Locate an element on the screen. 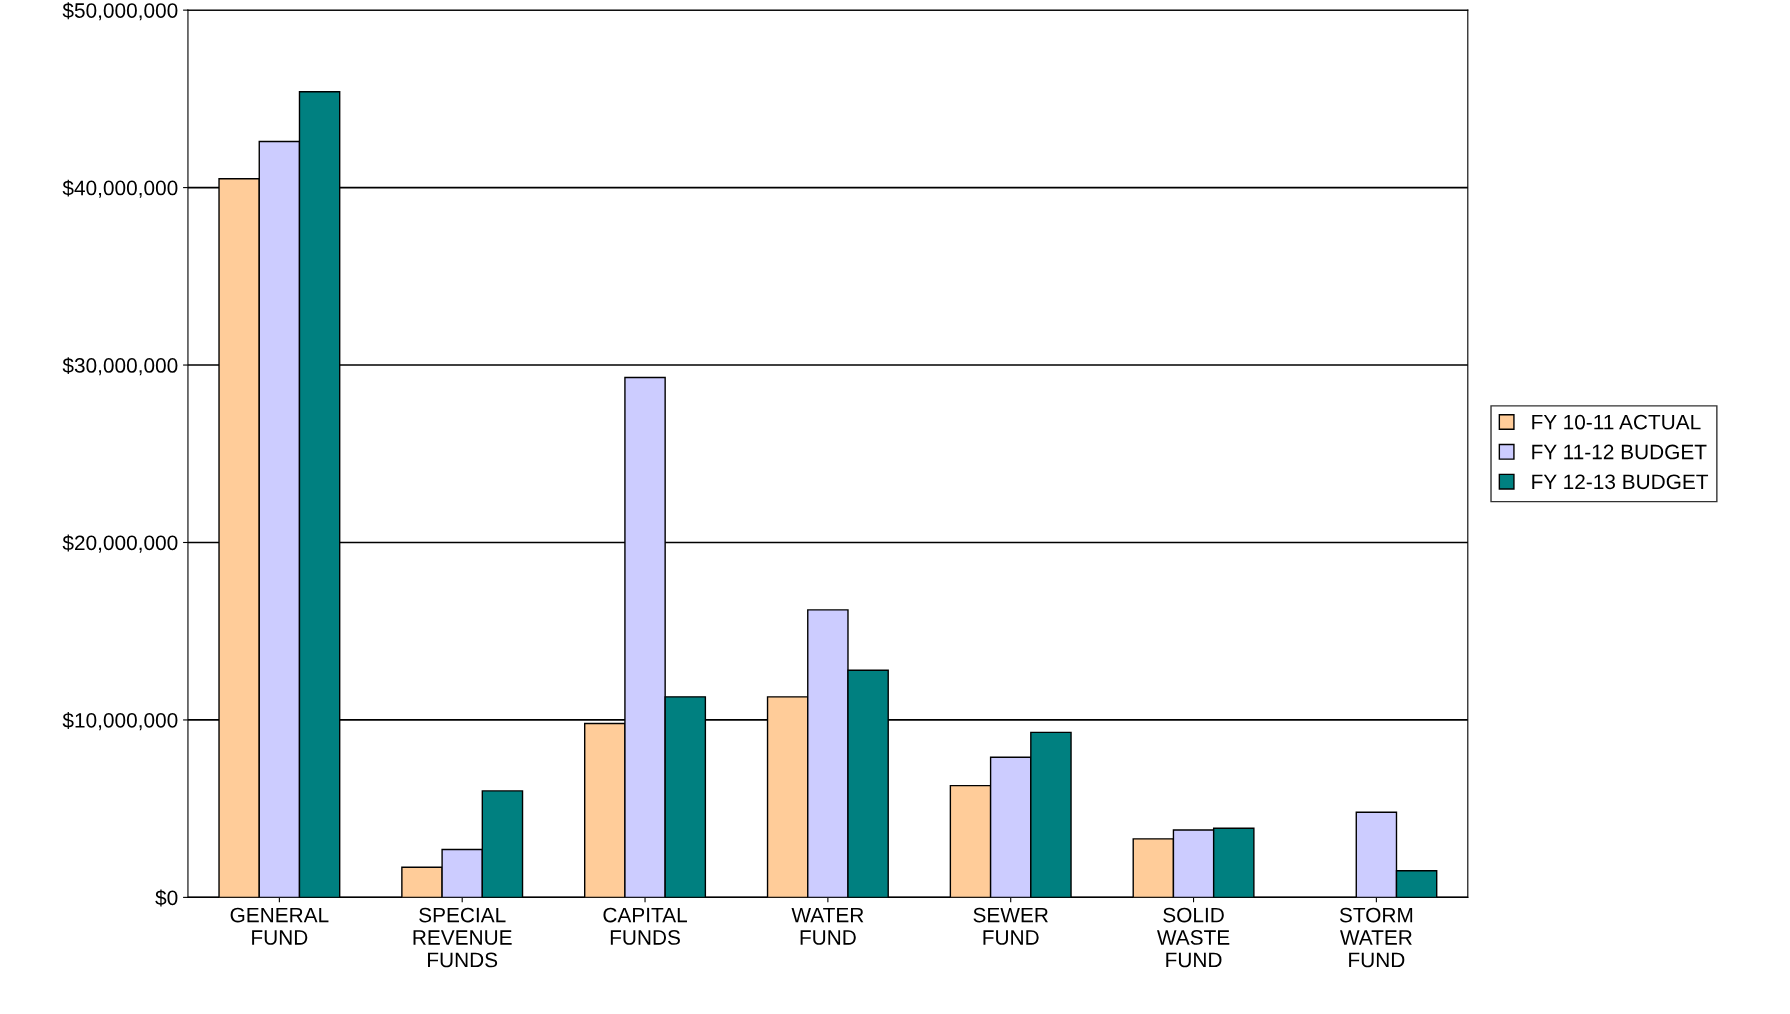 The height and width of the screenshot is (1014, 1790). x-tick-label: SPECIAL REVENUE FUNDS is located at coordinates (462, 937).